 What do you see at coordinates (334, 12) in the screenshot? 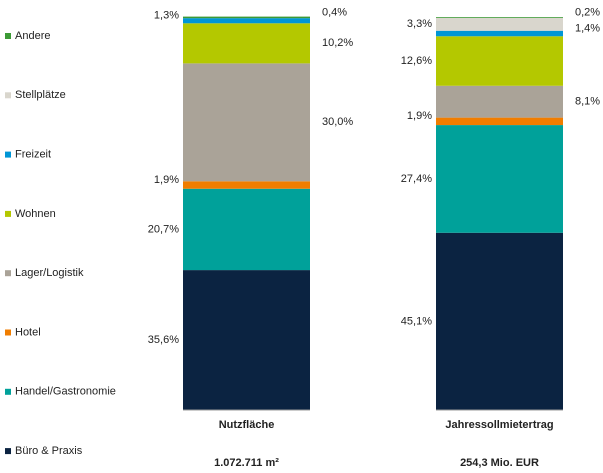
I see `value-label: 0,4%` at bounding box center [334, 12].